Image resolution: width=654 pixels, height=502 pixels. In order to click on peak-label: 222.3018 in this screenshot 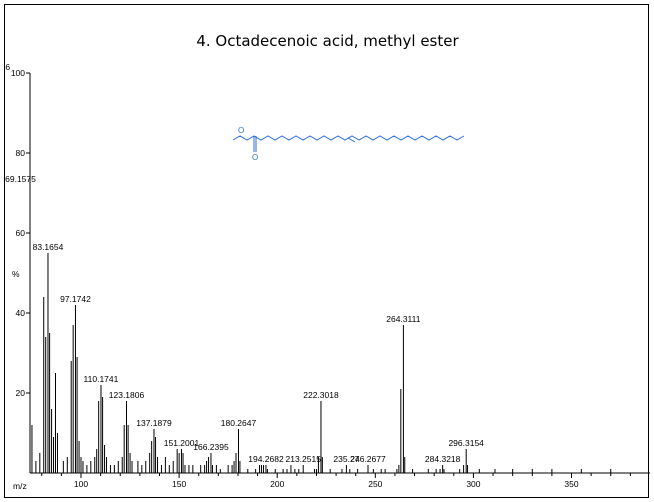, I will do `click(321, 395)`.